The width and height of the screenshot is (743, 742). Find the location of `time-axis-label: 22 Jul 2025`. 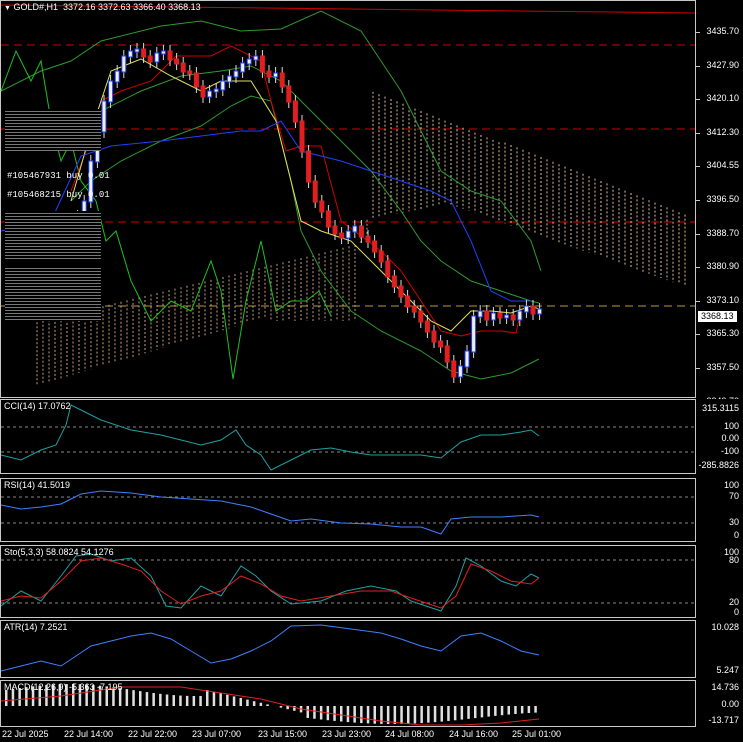

time-axis-label: 22 Jul 2025 is located at coordinates (25, 734).